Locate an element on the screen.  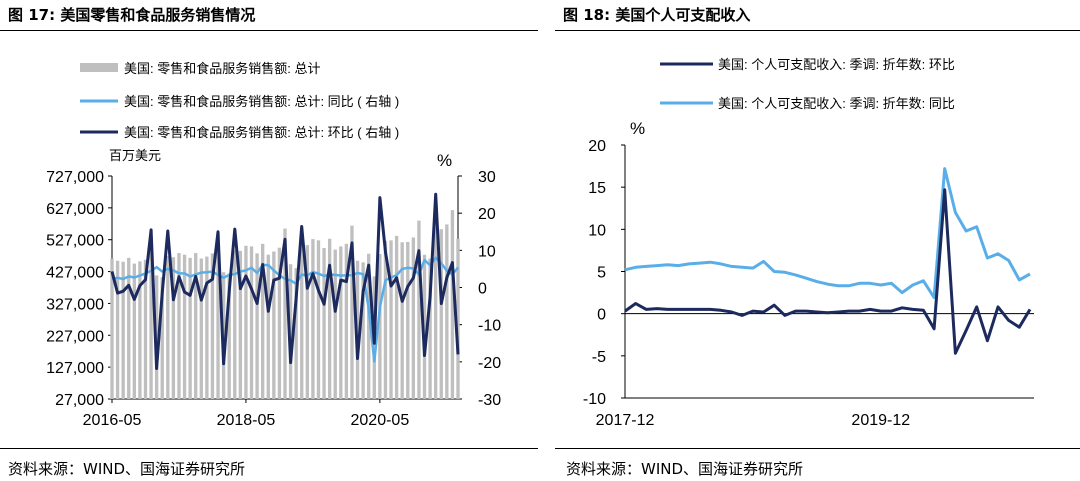
right-y-tick-label: -20 is located at coordinates (489, 363).